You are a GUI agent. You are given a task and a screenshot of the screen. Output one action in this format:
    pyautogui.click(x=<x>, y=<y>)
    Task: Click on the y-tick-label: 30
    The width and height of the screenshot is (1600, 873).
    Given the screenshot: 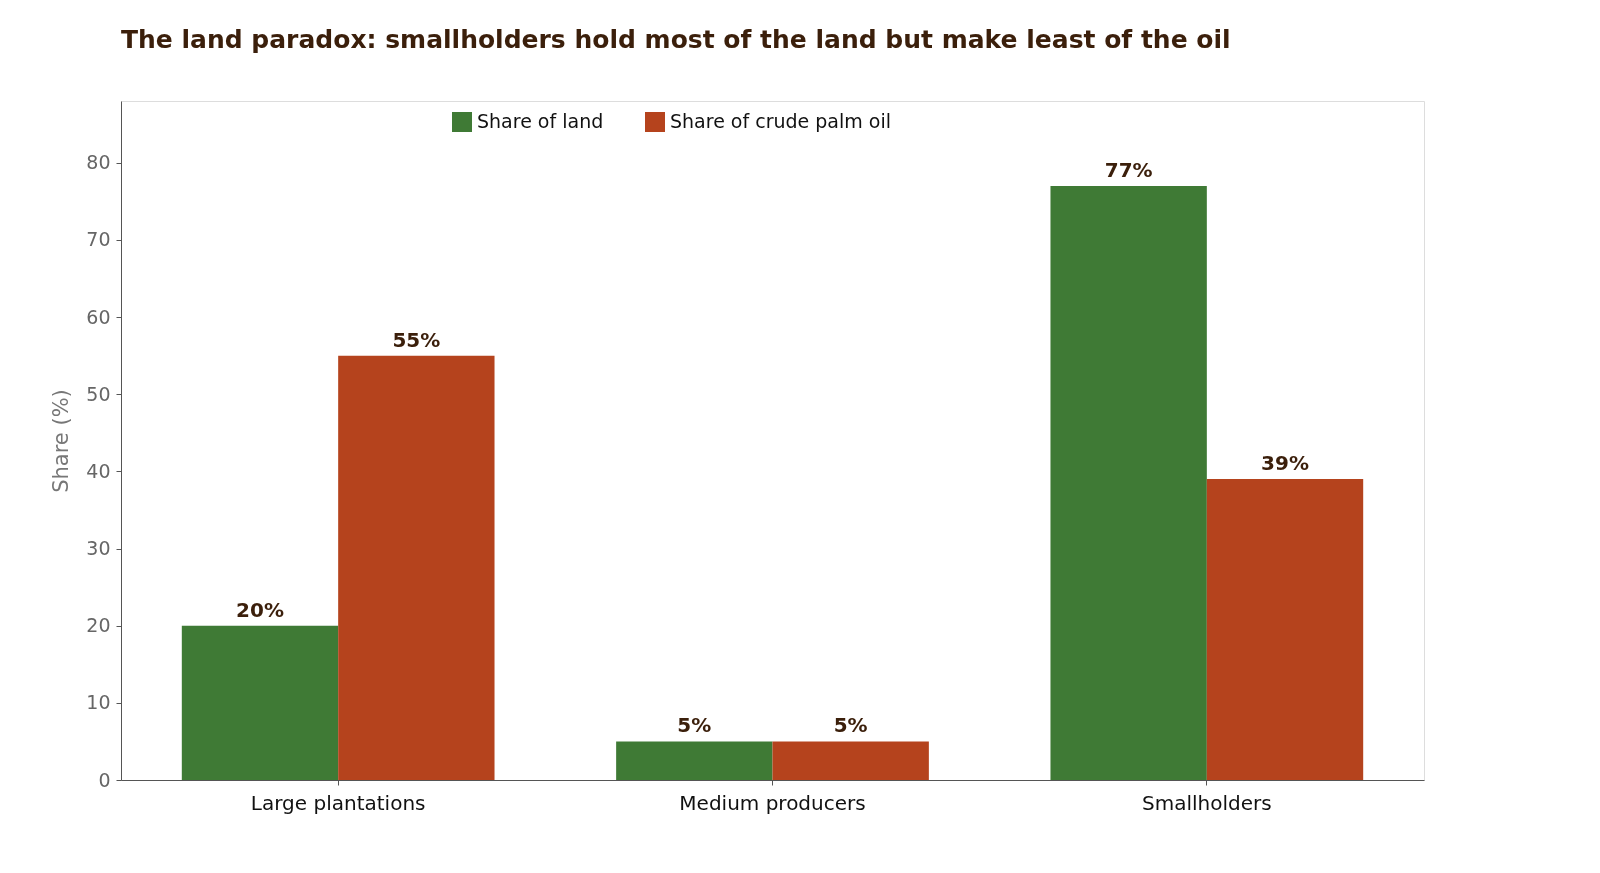 What is the action you would take?
    pyautogui.click(x=98, y=548)
    